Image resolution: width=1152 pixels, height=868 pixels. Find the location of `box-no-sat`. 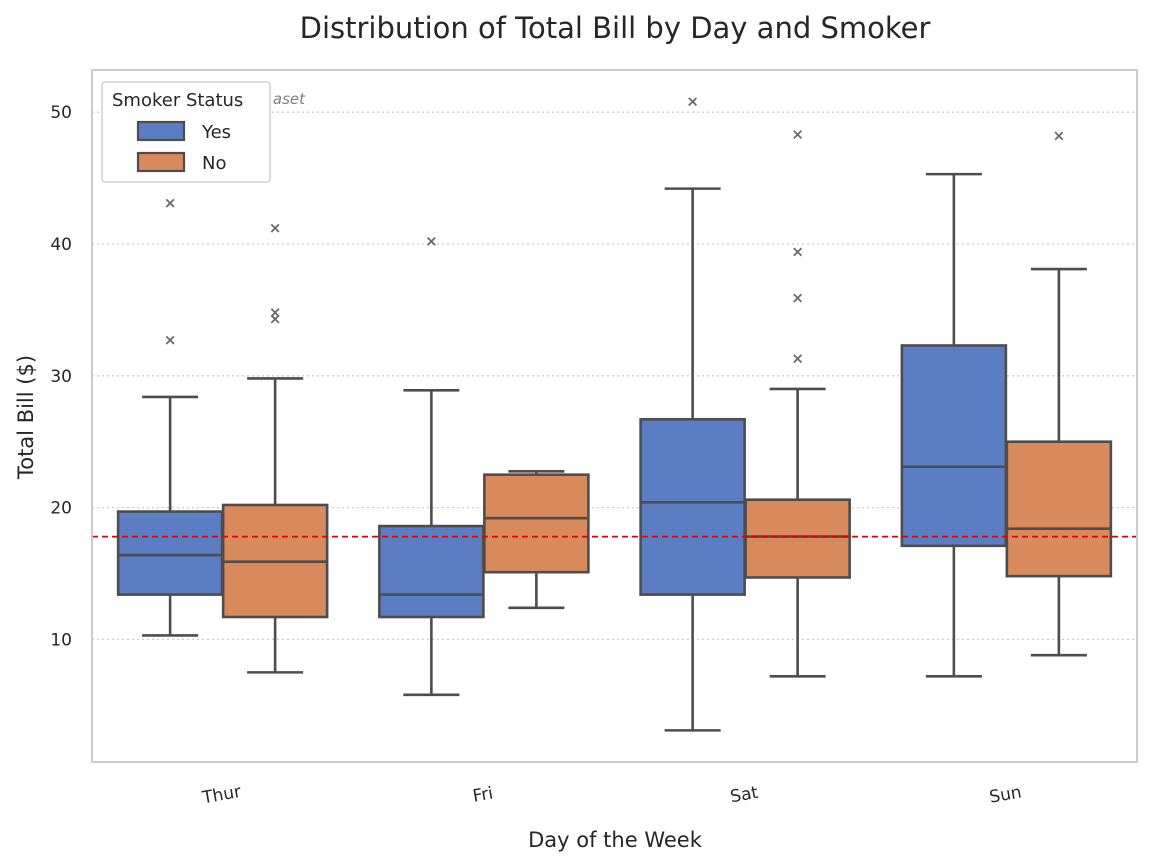

box-no-sat is located at coordinates (797, 404).